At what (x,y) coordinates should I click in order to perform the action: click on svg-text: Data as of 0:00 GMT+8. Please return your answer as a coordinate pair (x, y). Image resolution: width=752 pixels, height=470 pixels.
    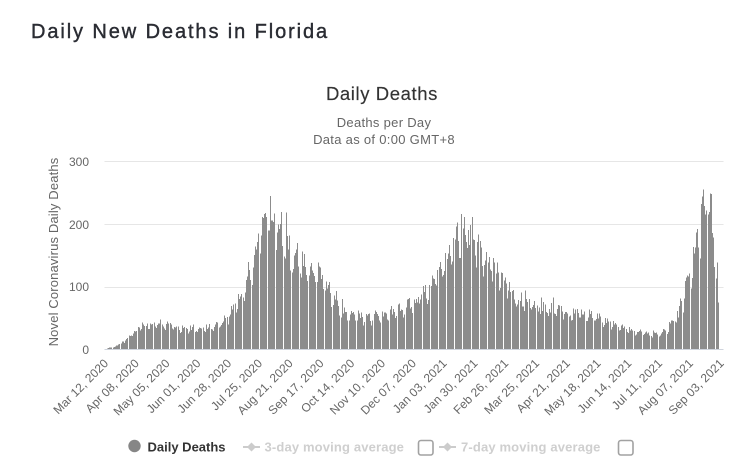
    Looking at the image, I should click on (384, 139).